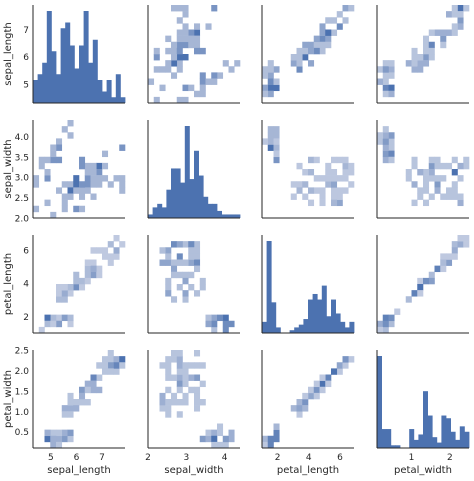 The width and height of the screenshot is (474, 481). What do you see at coordinates (77, 458) in the screenshot?
I see `x-tick-label: 6` at bounding box center [77, 458].